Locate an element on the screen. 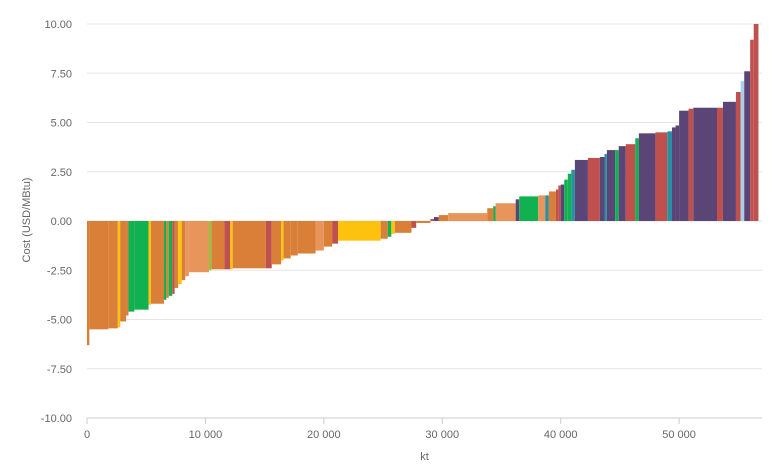  y-tick-label: 2.50 is located at coordinates (61, 173).